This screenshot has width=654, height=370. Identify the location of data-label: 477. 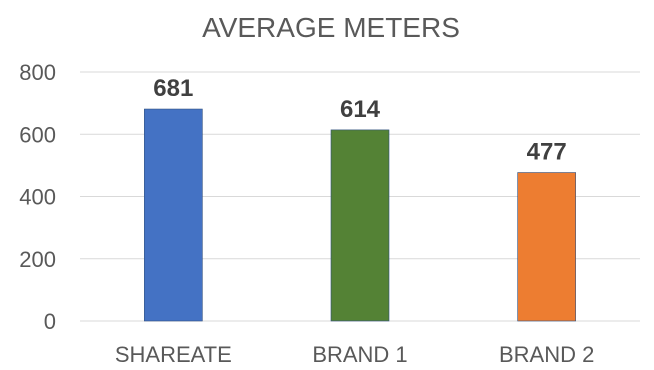
(547, 152).